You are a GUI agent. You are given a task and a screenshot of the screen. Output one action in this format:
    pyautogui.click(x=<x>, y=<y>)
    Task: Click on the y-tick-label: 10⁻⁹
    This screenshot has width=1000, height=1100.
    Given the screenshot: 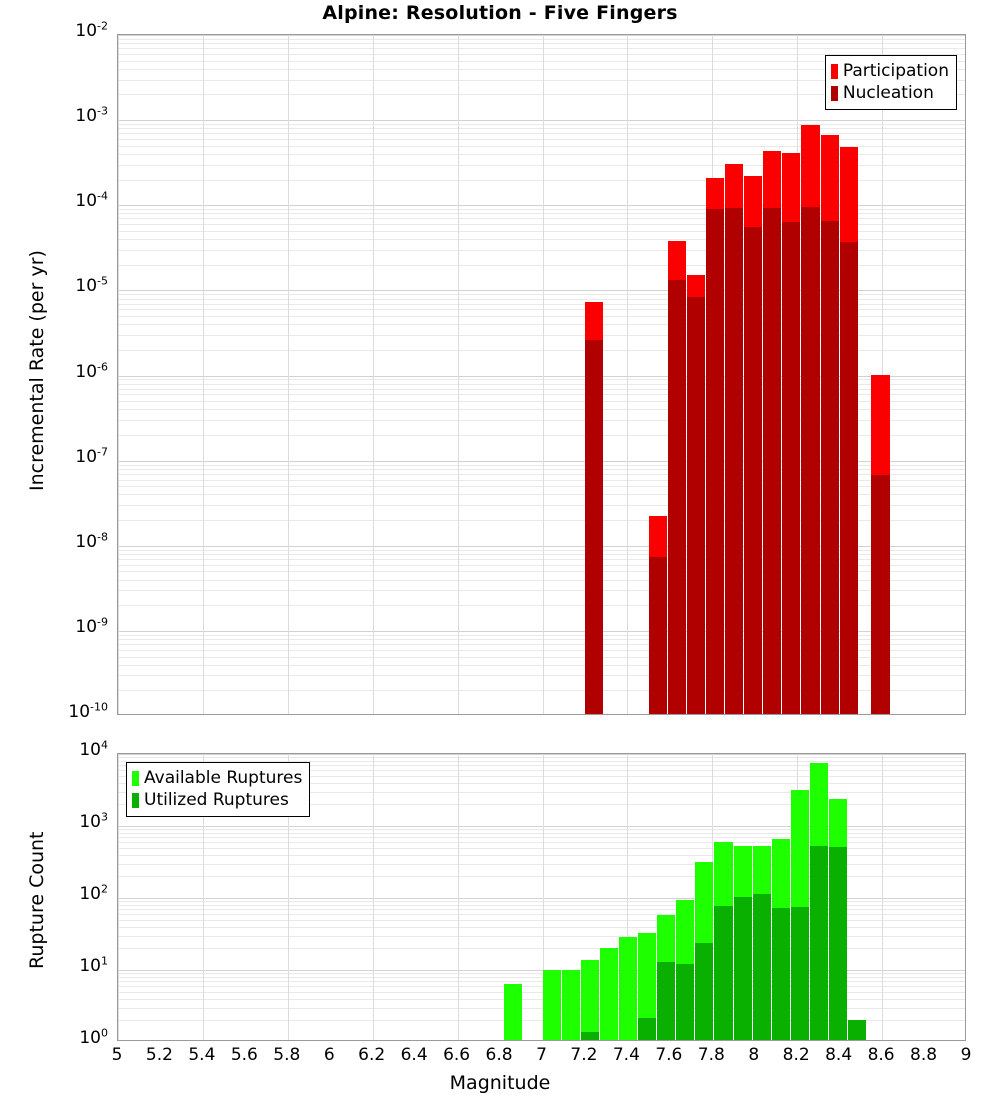 What is the action you would take?
    pyautogui.click(x=91, y=626)
    